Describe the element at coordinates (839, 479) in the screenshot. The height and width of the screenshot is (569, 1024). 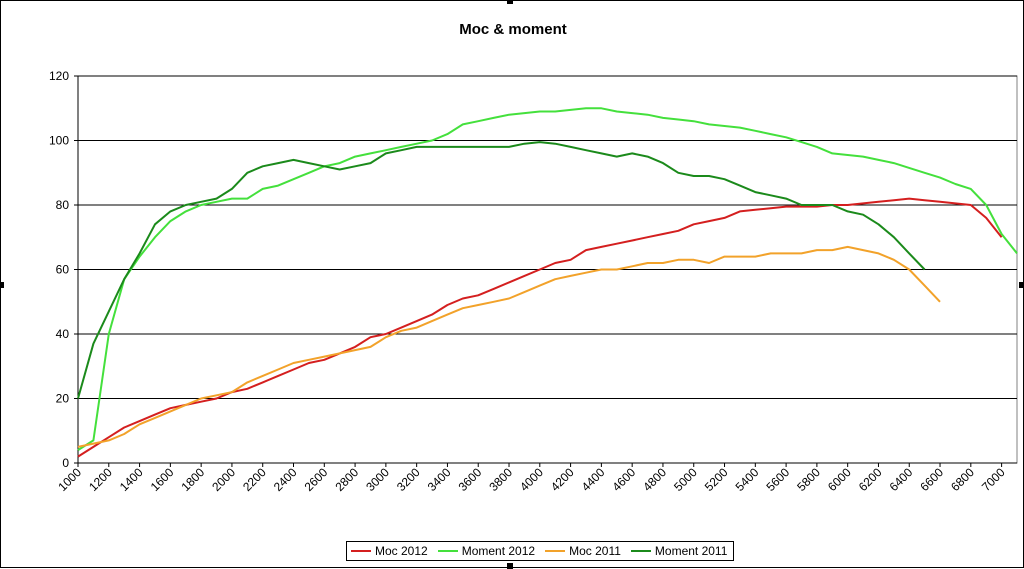
I see `x-tick-label: 6000` at that location.